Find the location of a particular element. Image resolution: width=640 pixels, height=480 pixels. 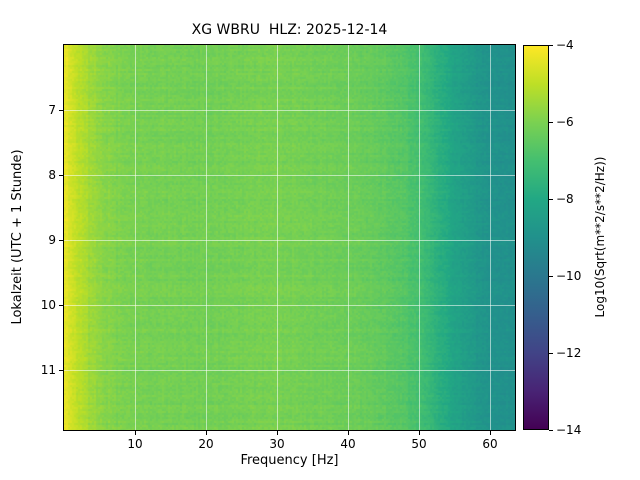

colorbar-label: Log10(Sqrt(m**2/s**2/Hz)) is located at coordinates (600, 237).